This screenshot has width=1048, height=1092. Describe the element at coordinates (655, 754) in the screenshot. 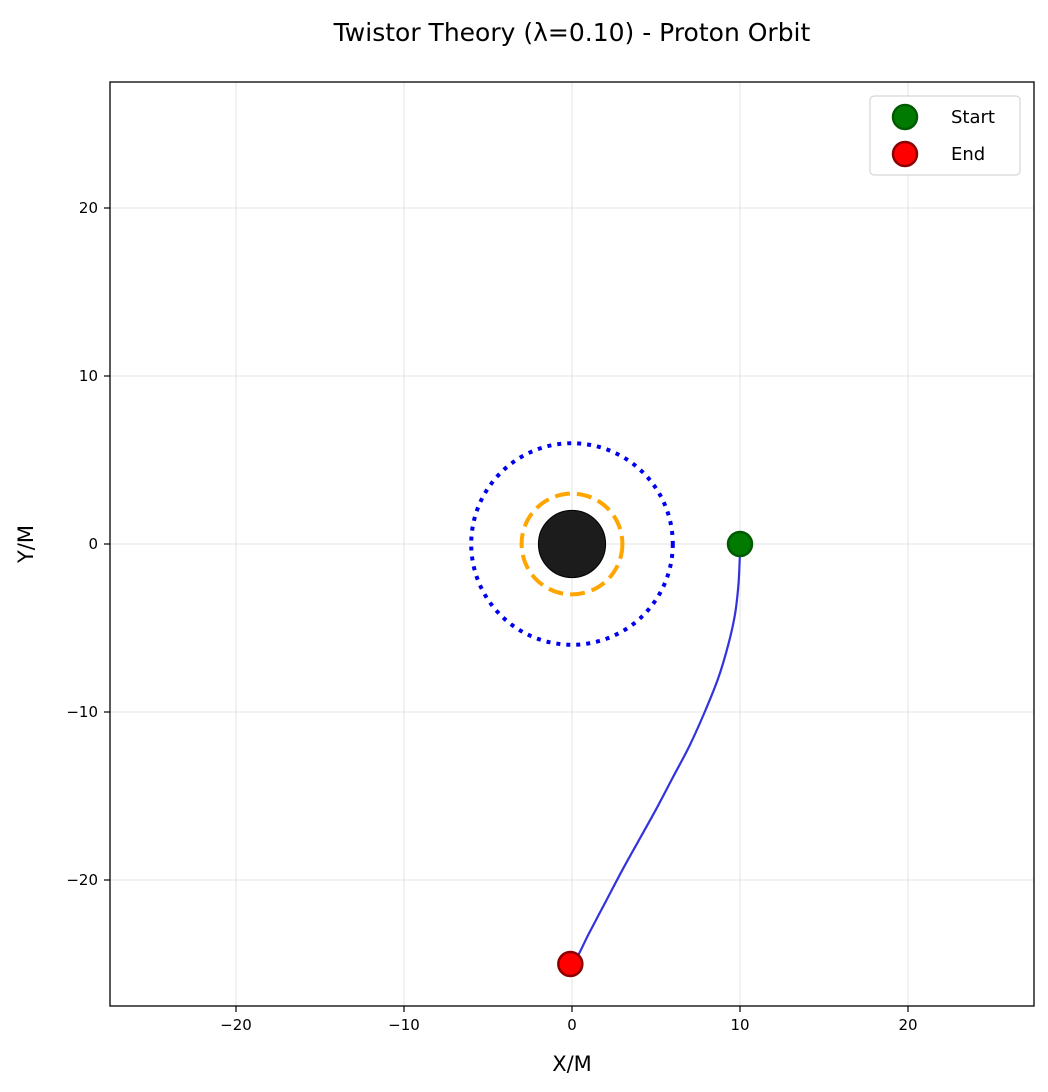

I see `orbit-trajectory` at that location.